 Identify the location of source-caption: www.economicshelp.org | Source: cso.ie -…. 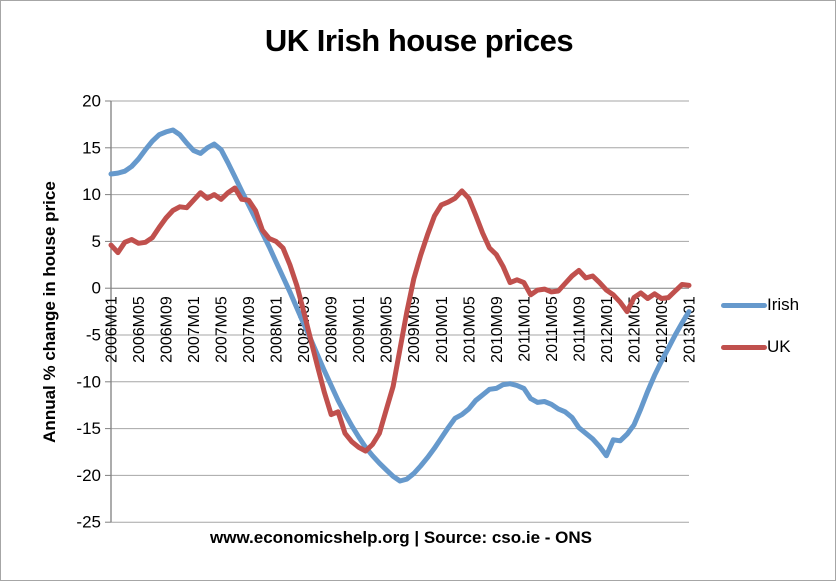
(401, 537).